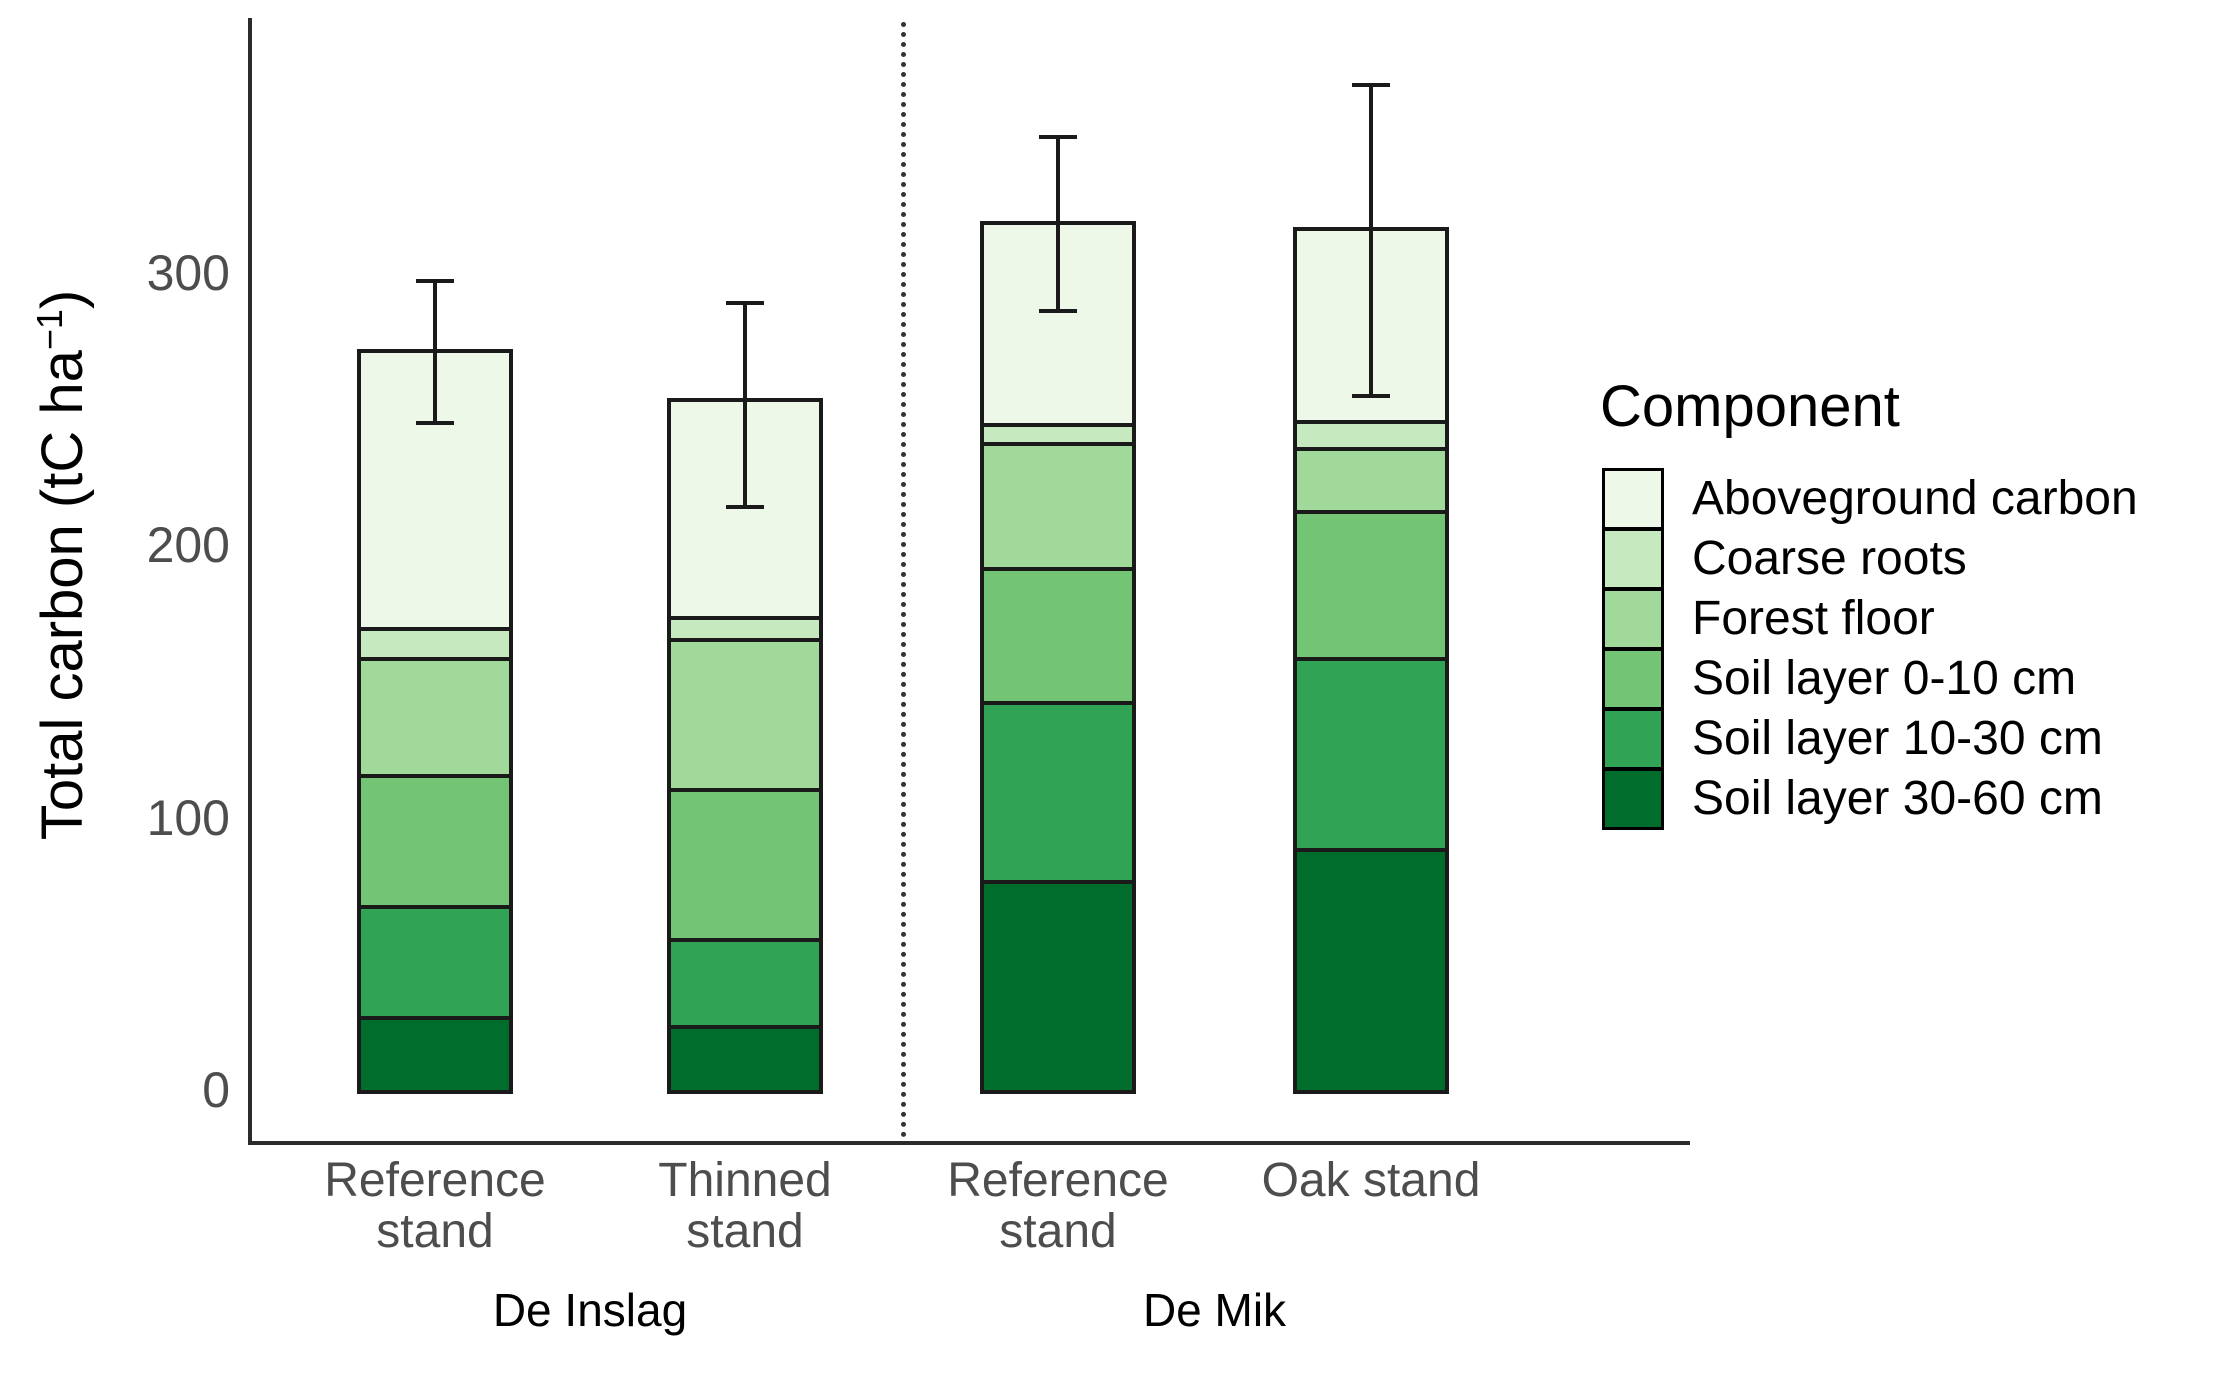 Image resolution: width=2225 pixels, height=1384 pixels. What do you see at coordinates (63, 595) in the screenshot?
I see `y-axis-title-main: Total carbon (tC ha` at bounding box center [63, 595].